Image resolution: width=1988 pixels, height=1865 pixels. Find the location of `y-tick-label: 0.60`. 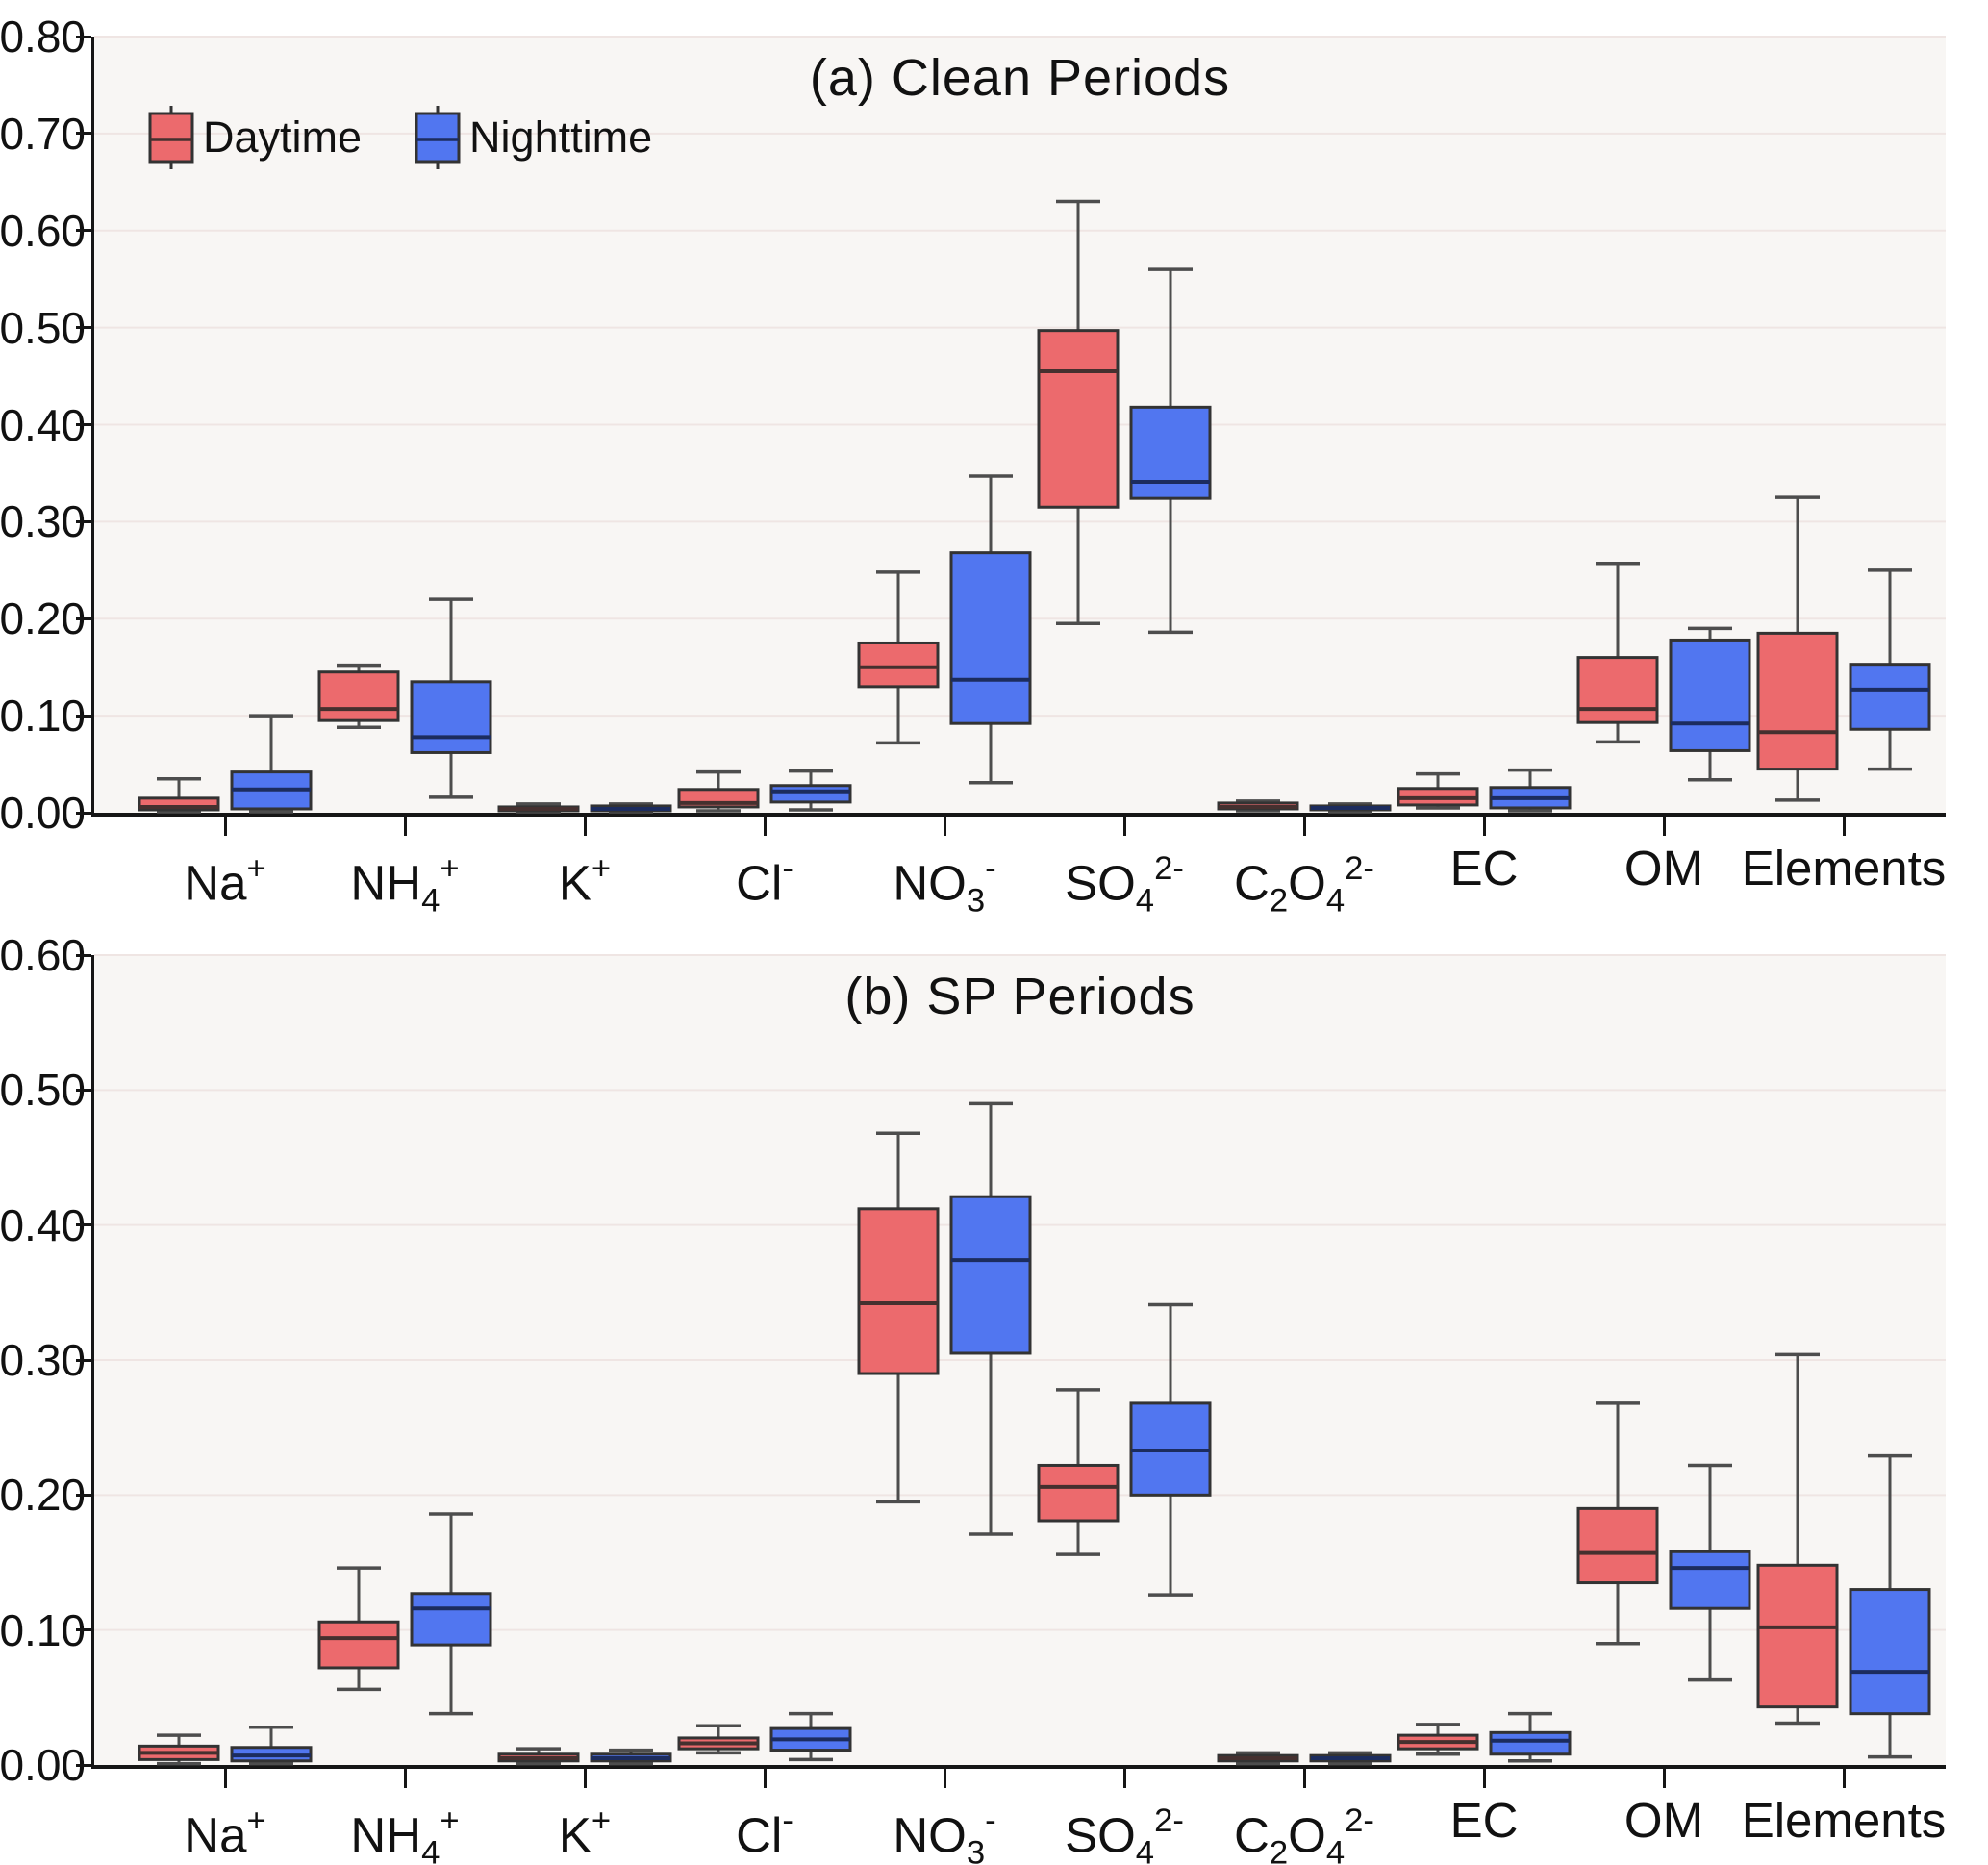

y-tick-label: 0.60 is located at coordinates (43, 955).